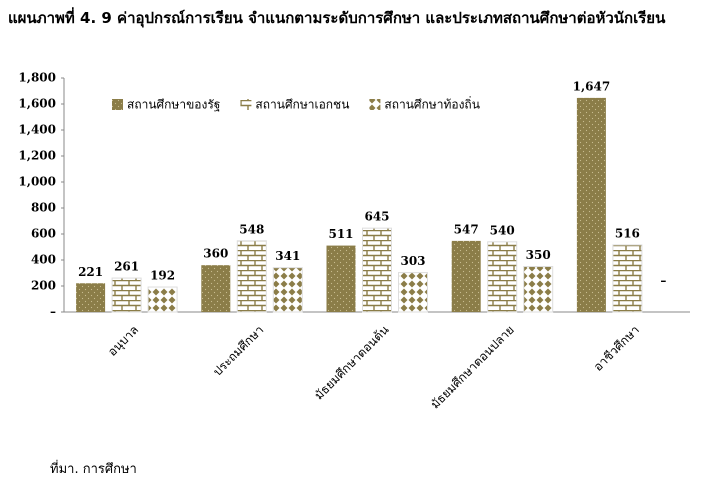 Image resolution: width=706 pixels, height=488 pixels. Describe the element at coordinates (502, 230) in the screenshot. I see `data-label: 540` at that location.